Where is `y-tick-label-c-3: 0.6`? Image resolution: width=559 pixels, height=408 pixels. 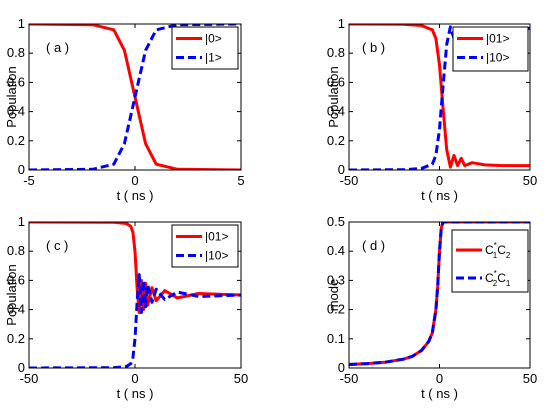
y-tick-label-c-3: 0.6 is located at coordinates (16, 279).